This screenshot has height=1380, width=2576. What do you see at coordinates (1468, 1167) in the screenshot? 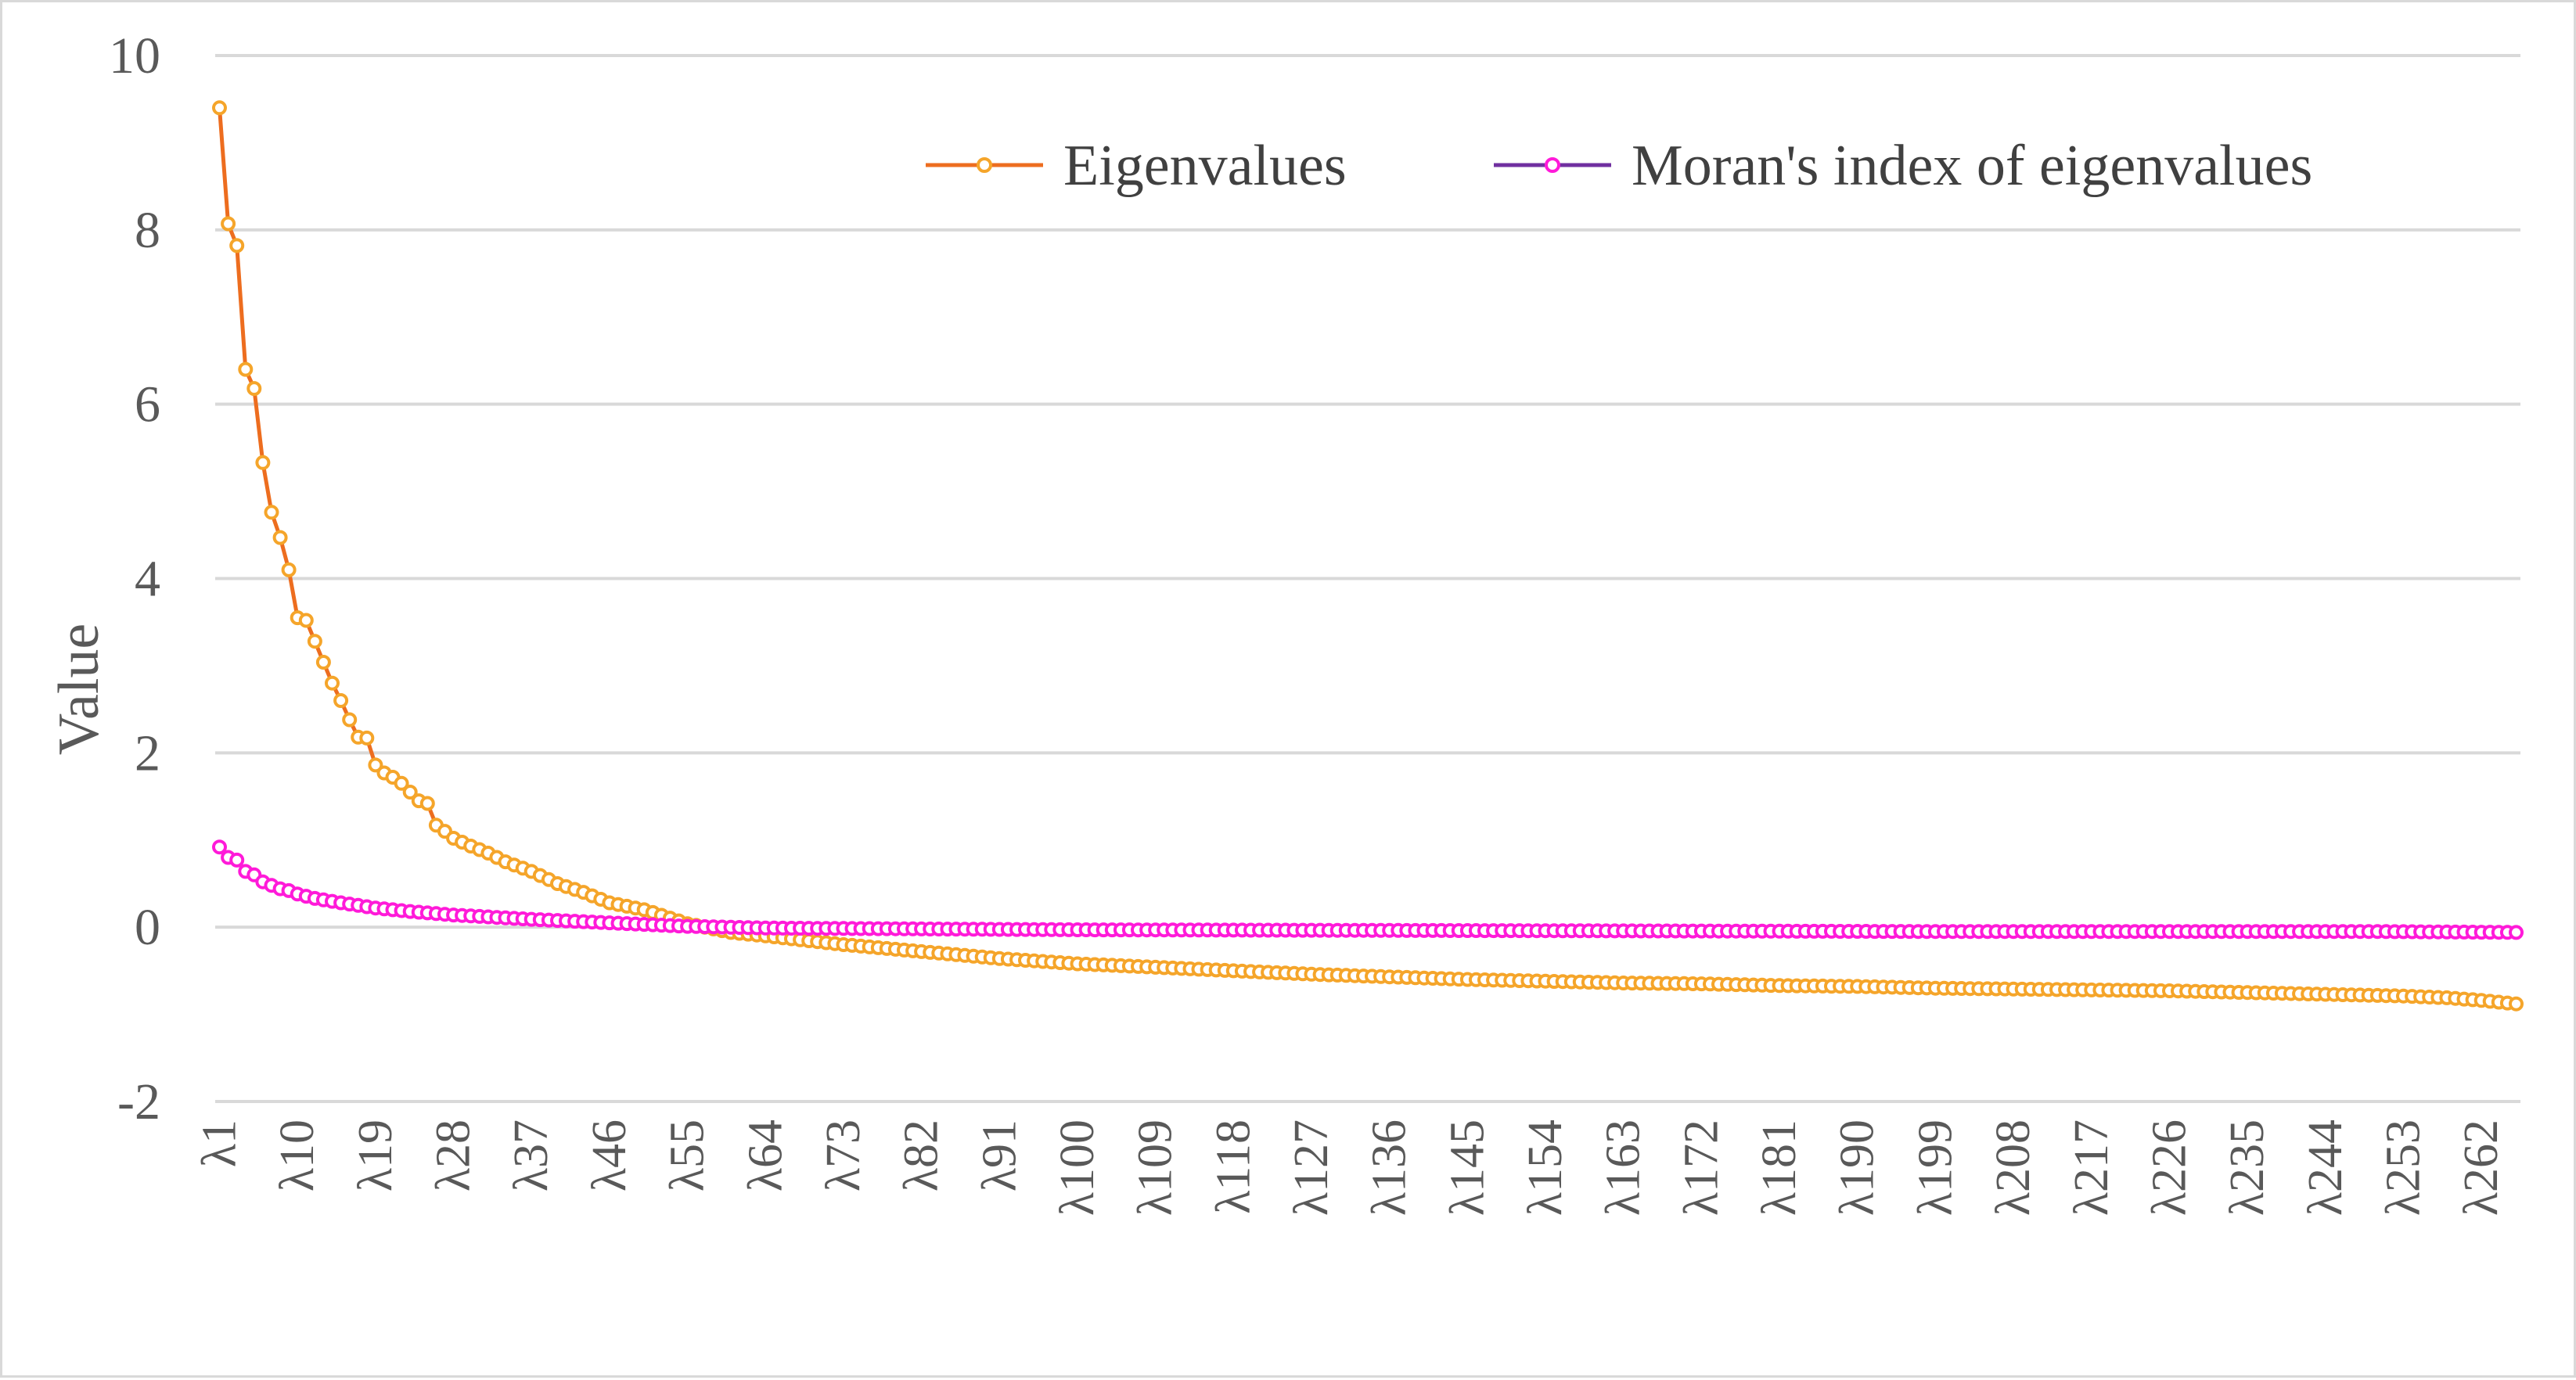
I see `x-tick-label: λ145` at bounding box center [1468, 1167].